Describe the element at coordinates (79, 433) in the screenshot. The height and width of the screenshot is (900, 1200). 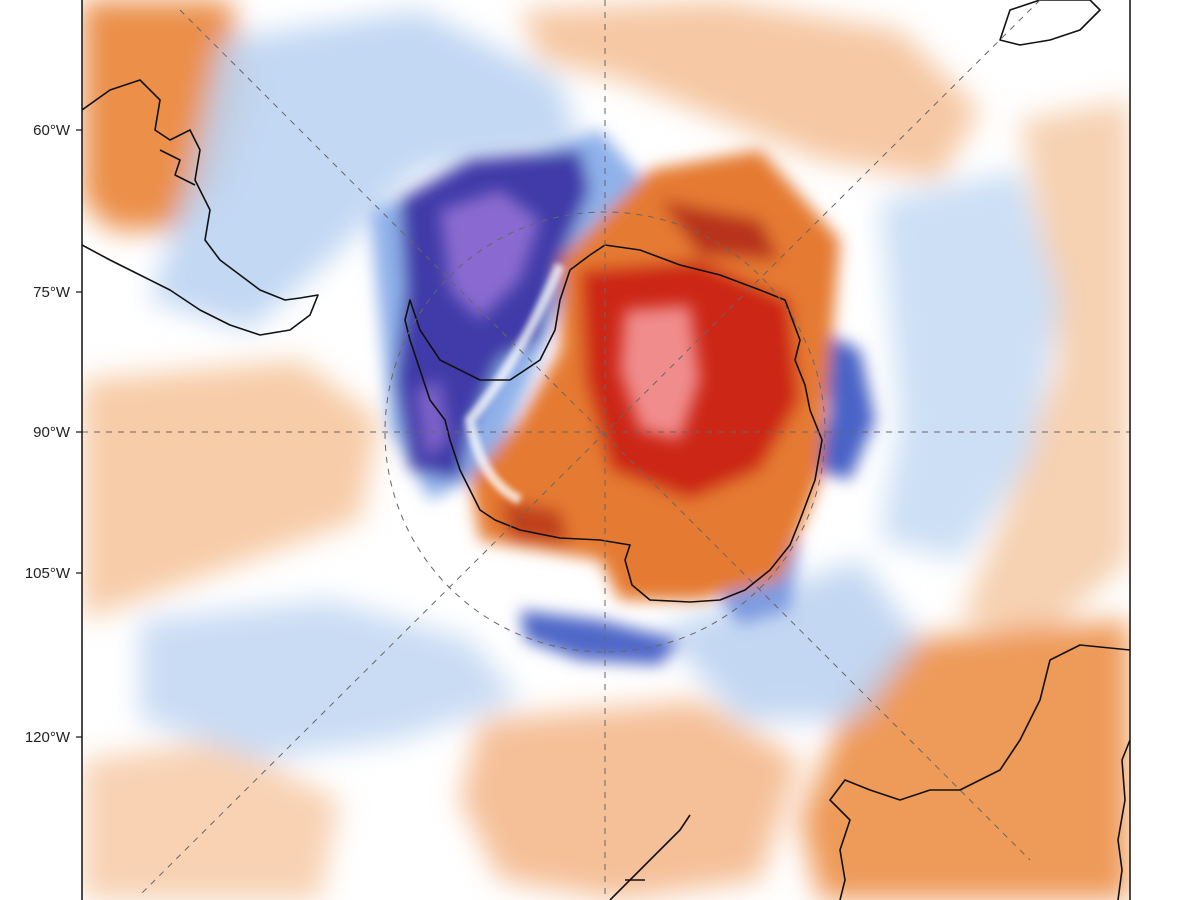
I see `longitude-ticks` at that location.